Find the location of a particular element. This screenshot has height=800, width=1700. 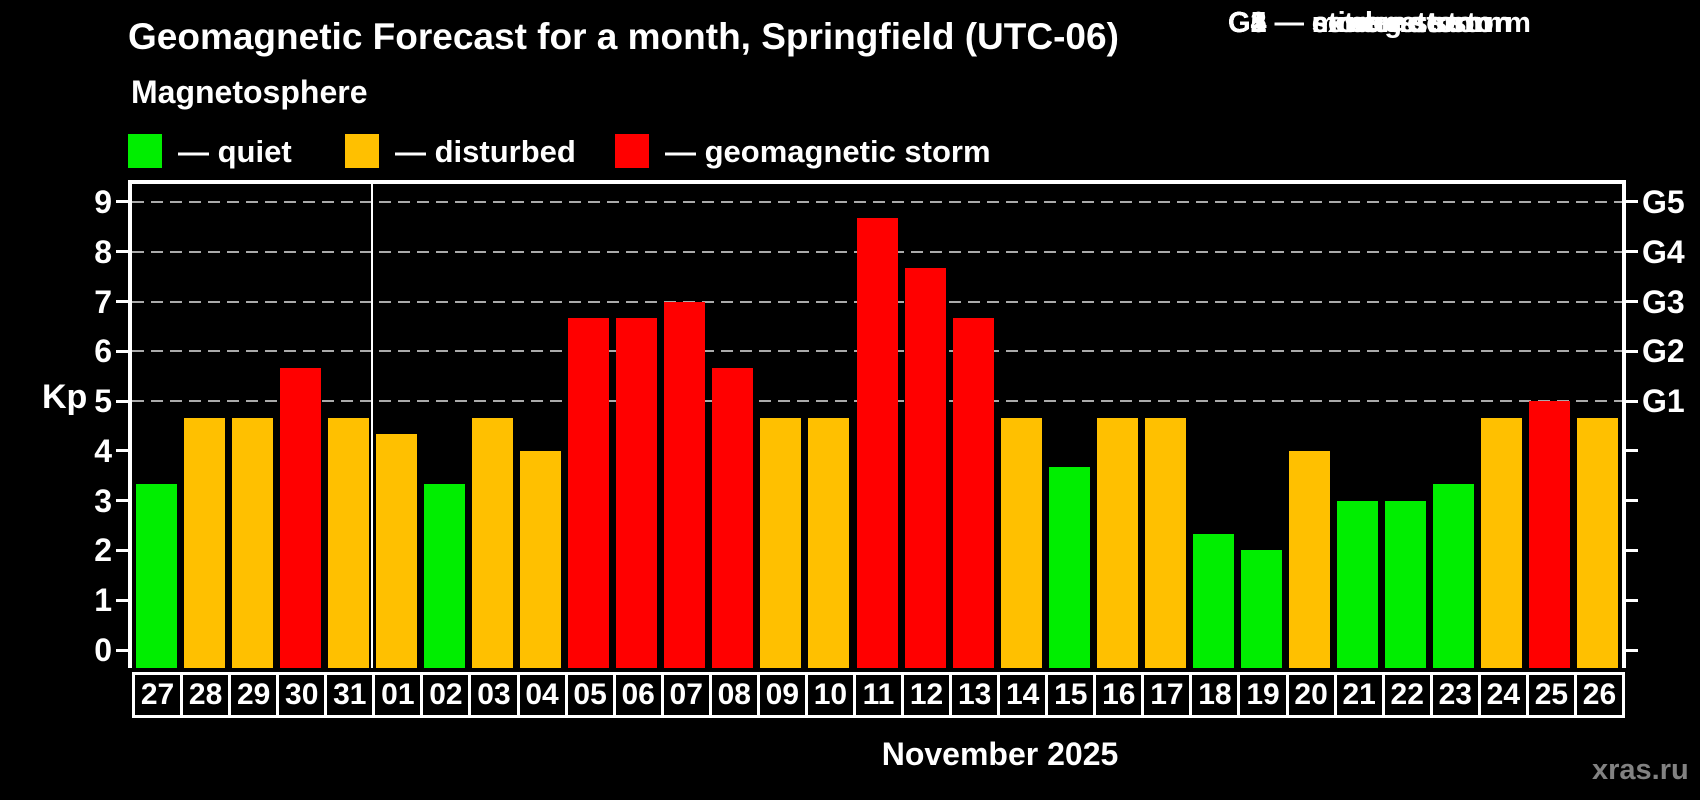

g-scale-legend-item: G5 — extreme storm is located at coordinates (1370, 23).